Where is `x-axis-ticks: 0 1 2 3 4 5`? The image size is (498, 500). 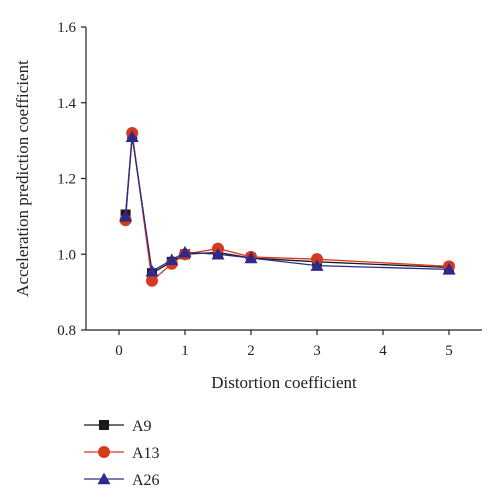 x-axis-ticks: 0 1 2 3 4 5 is located at coordinates (284, 344).